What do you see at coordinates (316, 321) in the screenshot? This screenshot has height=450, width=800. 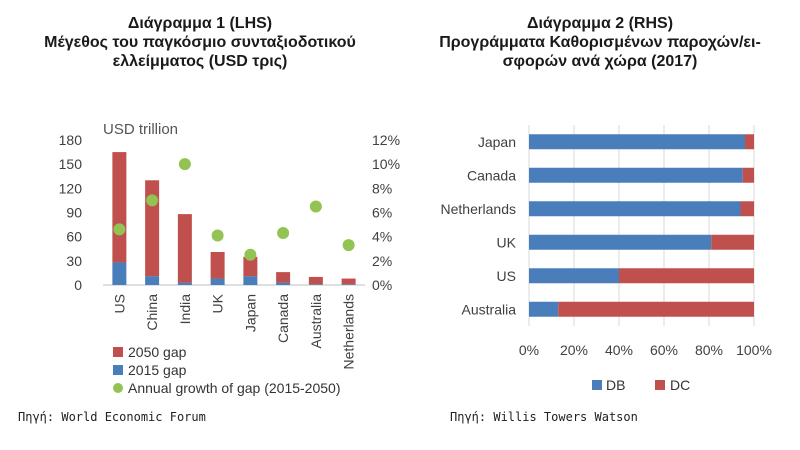 I see `x-tick-label: Australia` at bounding box center [316, 321].